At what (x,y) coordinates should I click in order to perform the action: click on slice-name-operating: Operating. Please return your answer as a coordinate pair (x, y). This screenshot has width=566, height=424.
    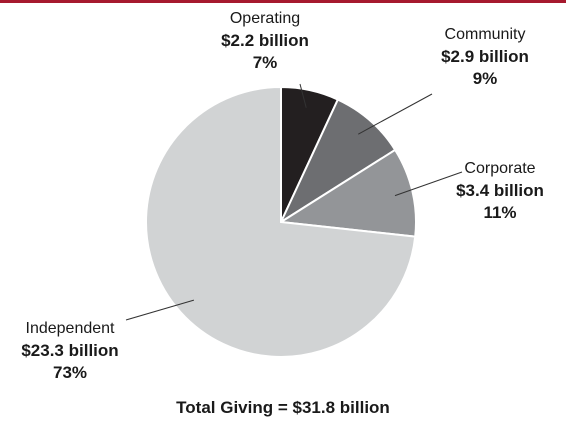
    Looking at the image, I should click on (265, 18).